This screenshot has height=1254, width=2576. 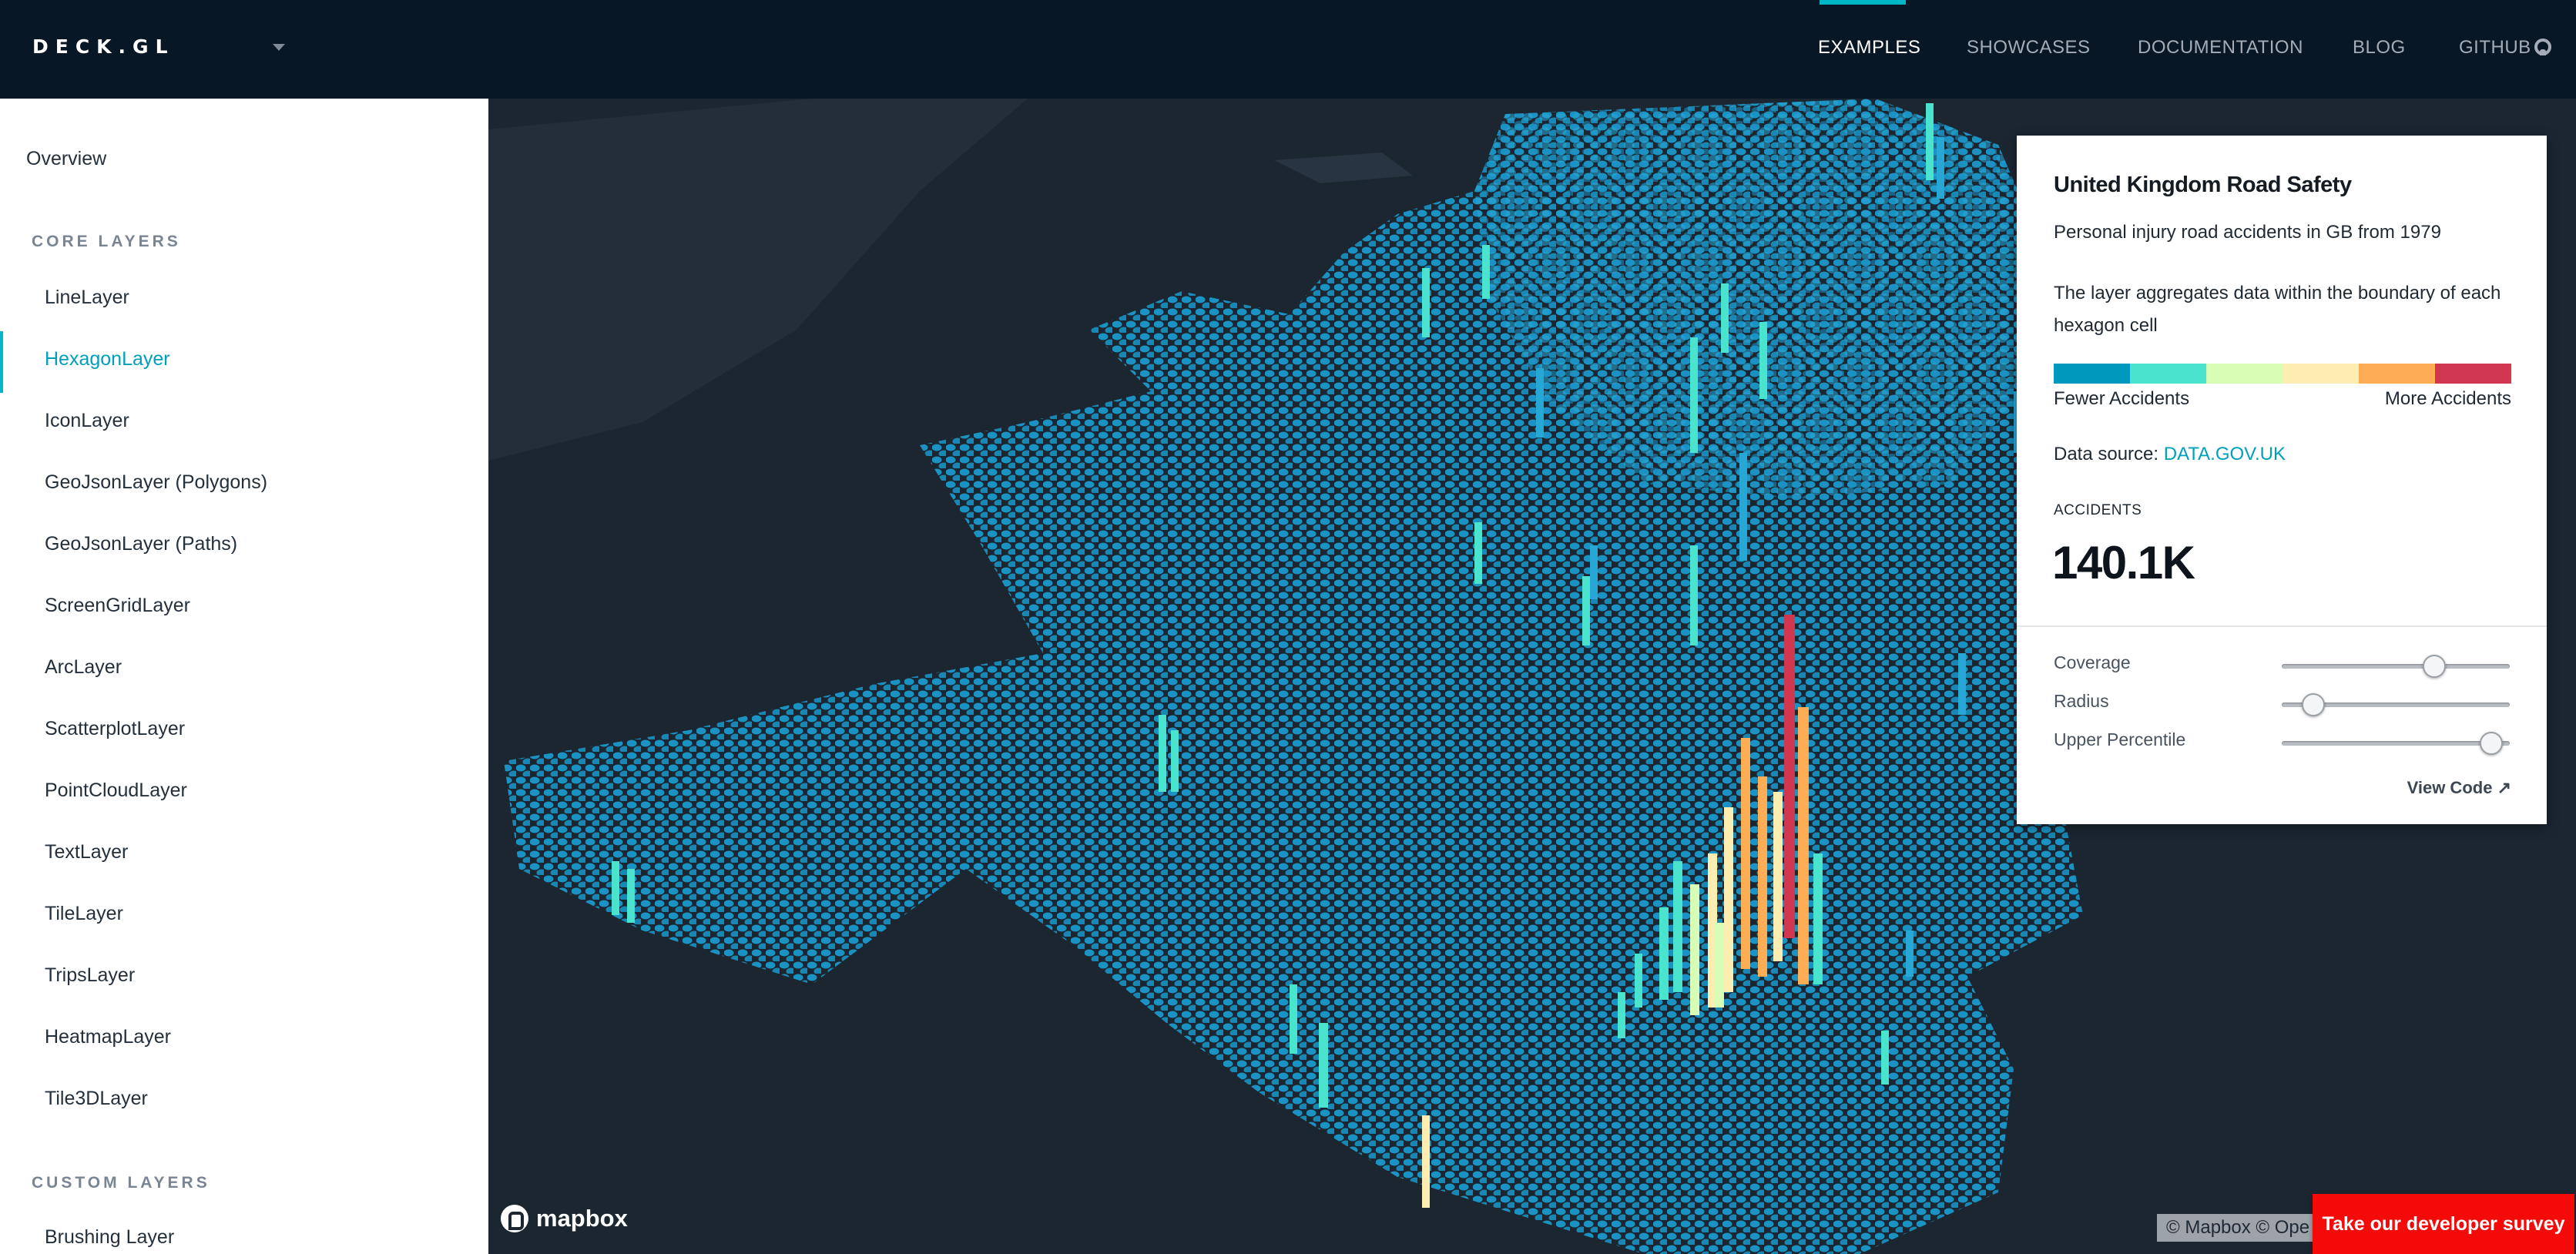 What do you see at coordinates (2492, 744) in the screenshot?
I see `upper-percentile-slider-thumb` at bounding box center [2492, 744].